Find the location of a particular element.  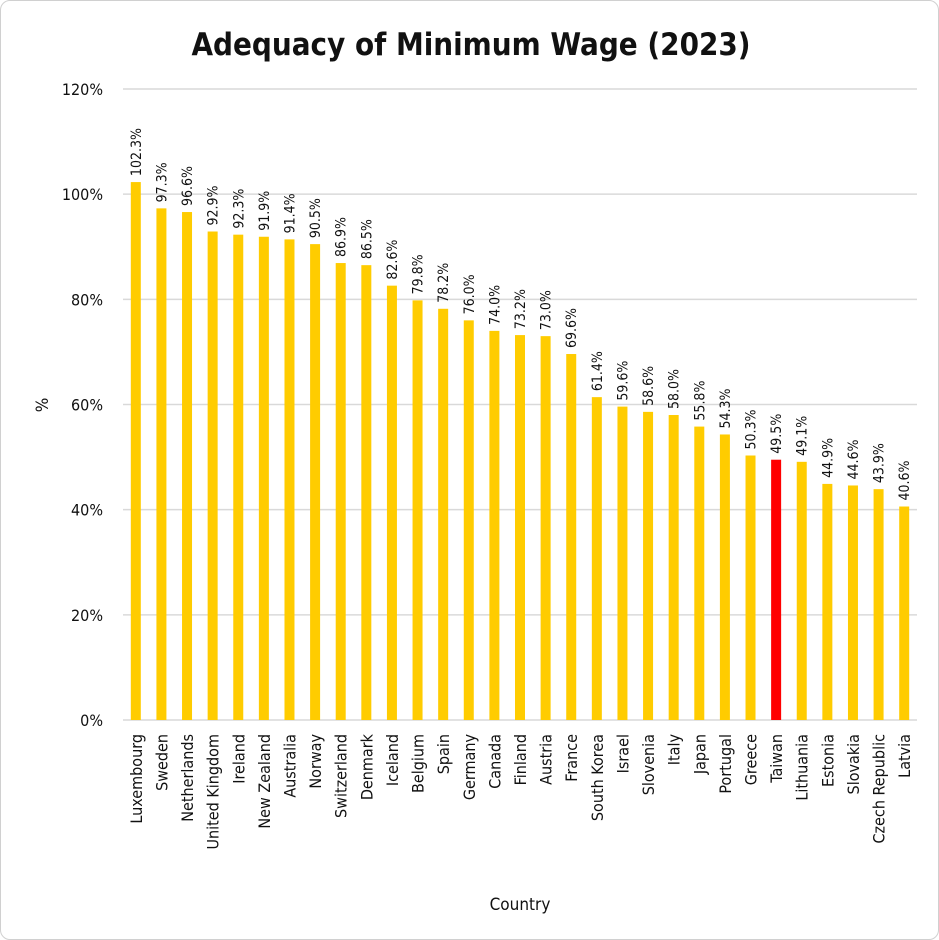

x-tick-label: Portugal is located at coordinates (725, 764).